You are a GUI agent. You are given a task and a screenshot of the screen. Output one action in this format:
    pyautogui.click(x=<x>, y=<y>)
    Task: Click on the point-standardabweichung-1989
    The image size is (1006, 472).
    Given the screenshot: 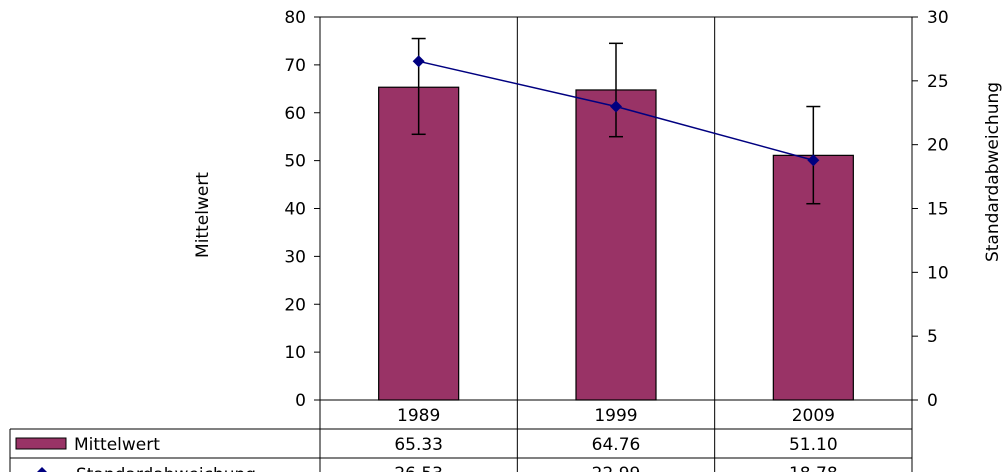 What is the action you would take?
    pyautogui.click(x=418, y=61)
    